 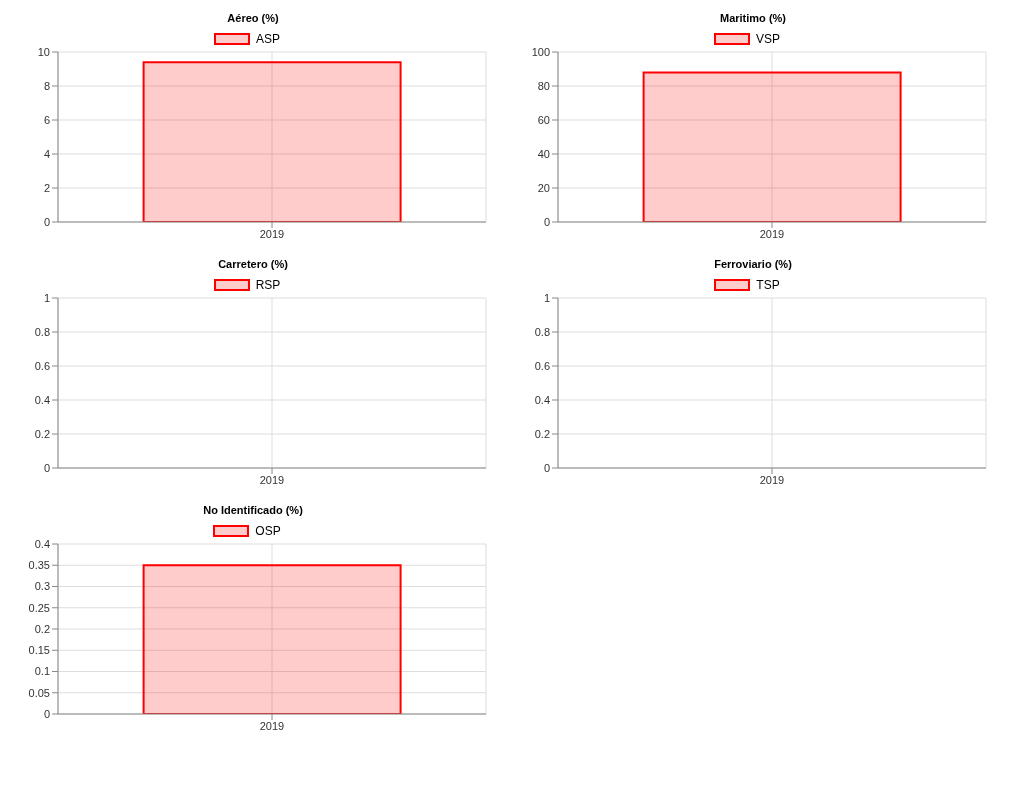 What do you see at coordinates (540, 51) in the screenshot?
I see `y-tick-label: 100` at bounding box center [540, 51].